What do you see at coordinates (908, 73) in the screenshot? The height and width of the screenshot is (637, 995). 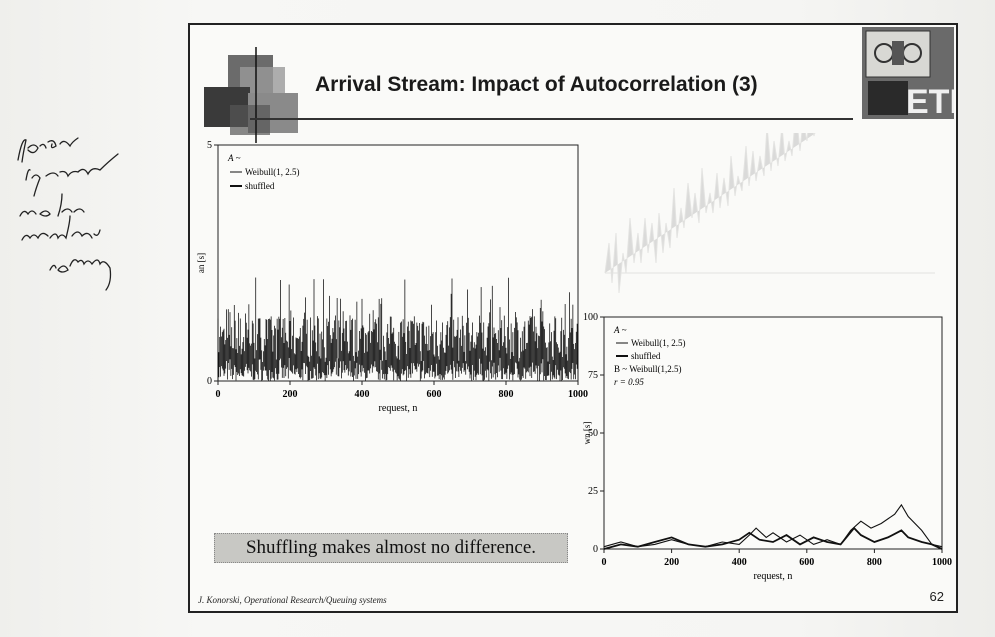 I see `eti-logo: ETI` at bounding box center [908, 73].